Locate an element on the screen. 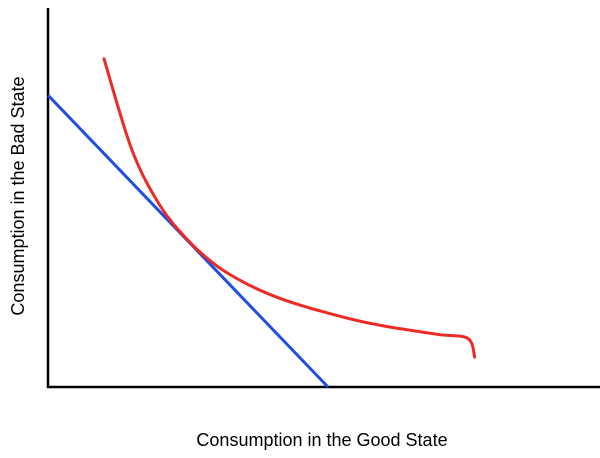 Image resolution: width=600 pixels, height=458 pixels. x-axis-label: Consumption in the Good State is located at coordinates (321, 440).